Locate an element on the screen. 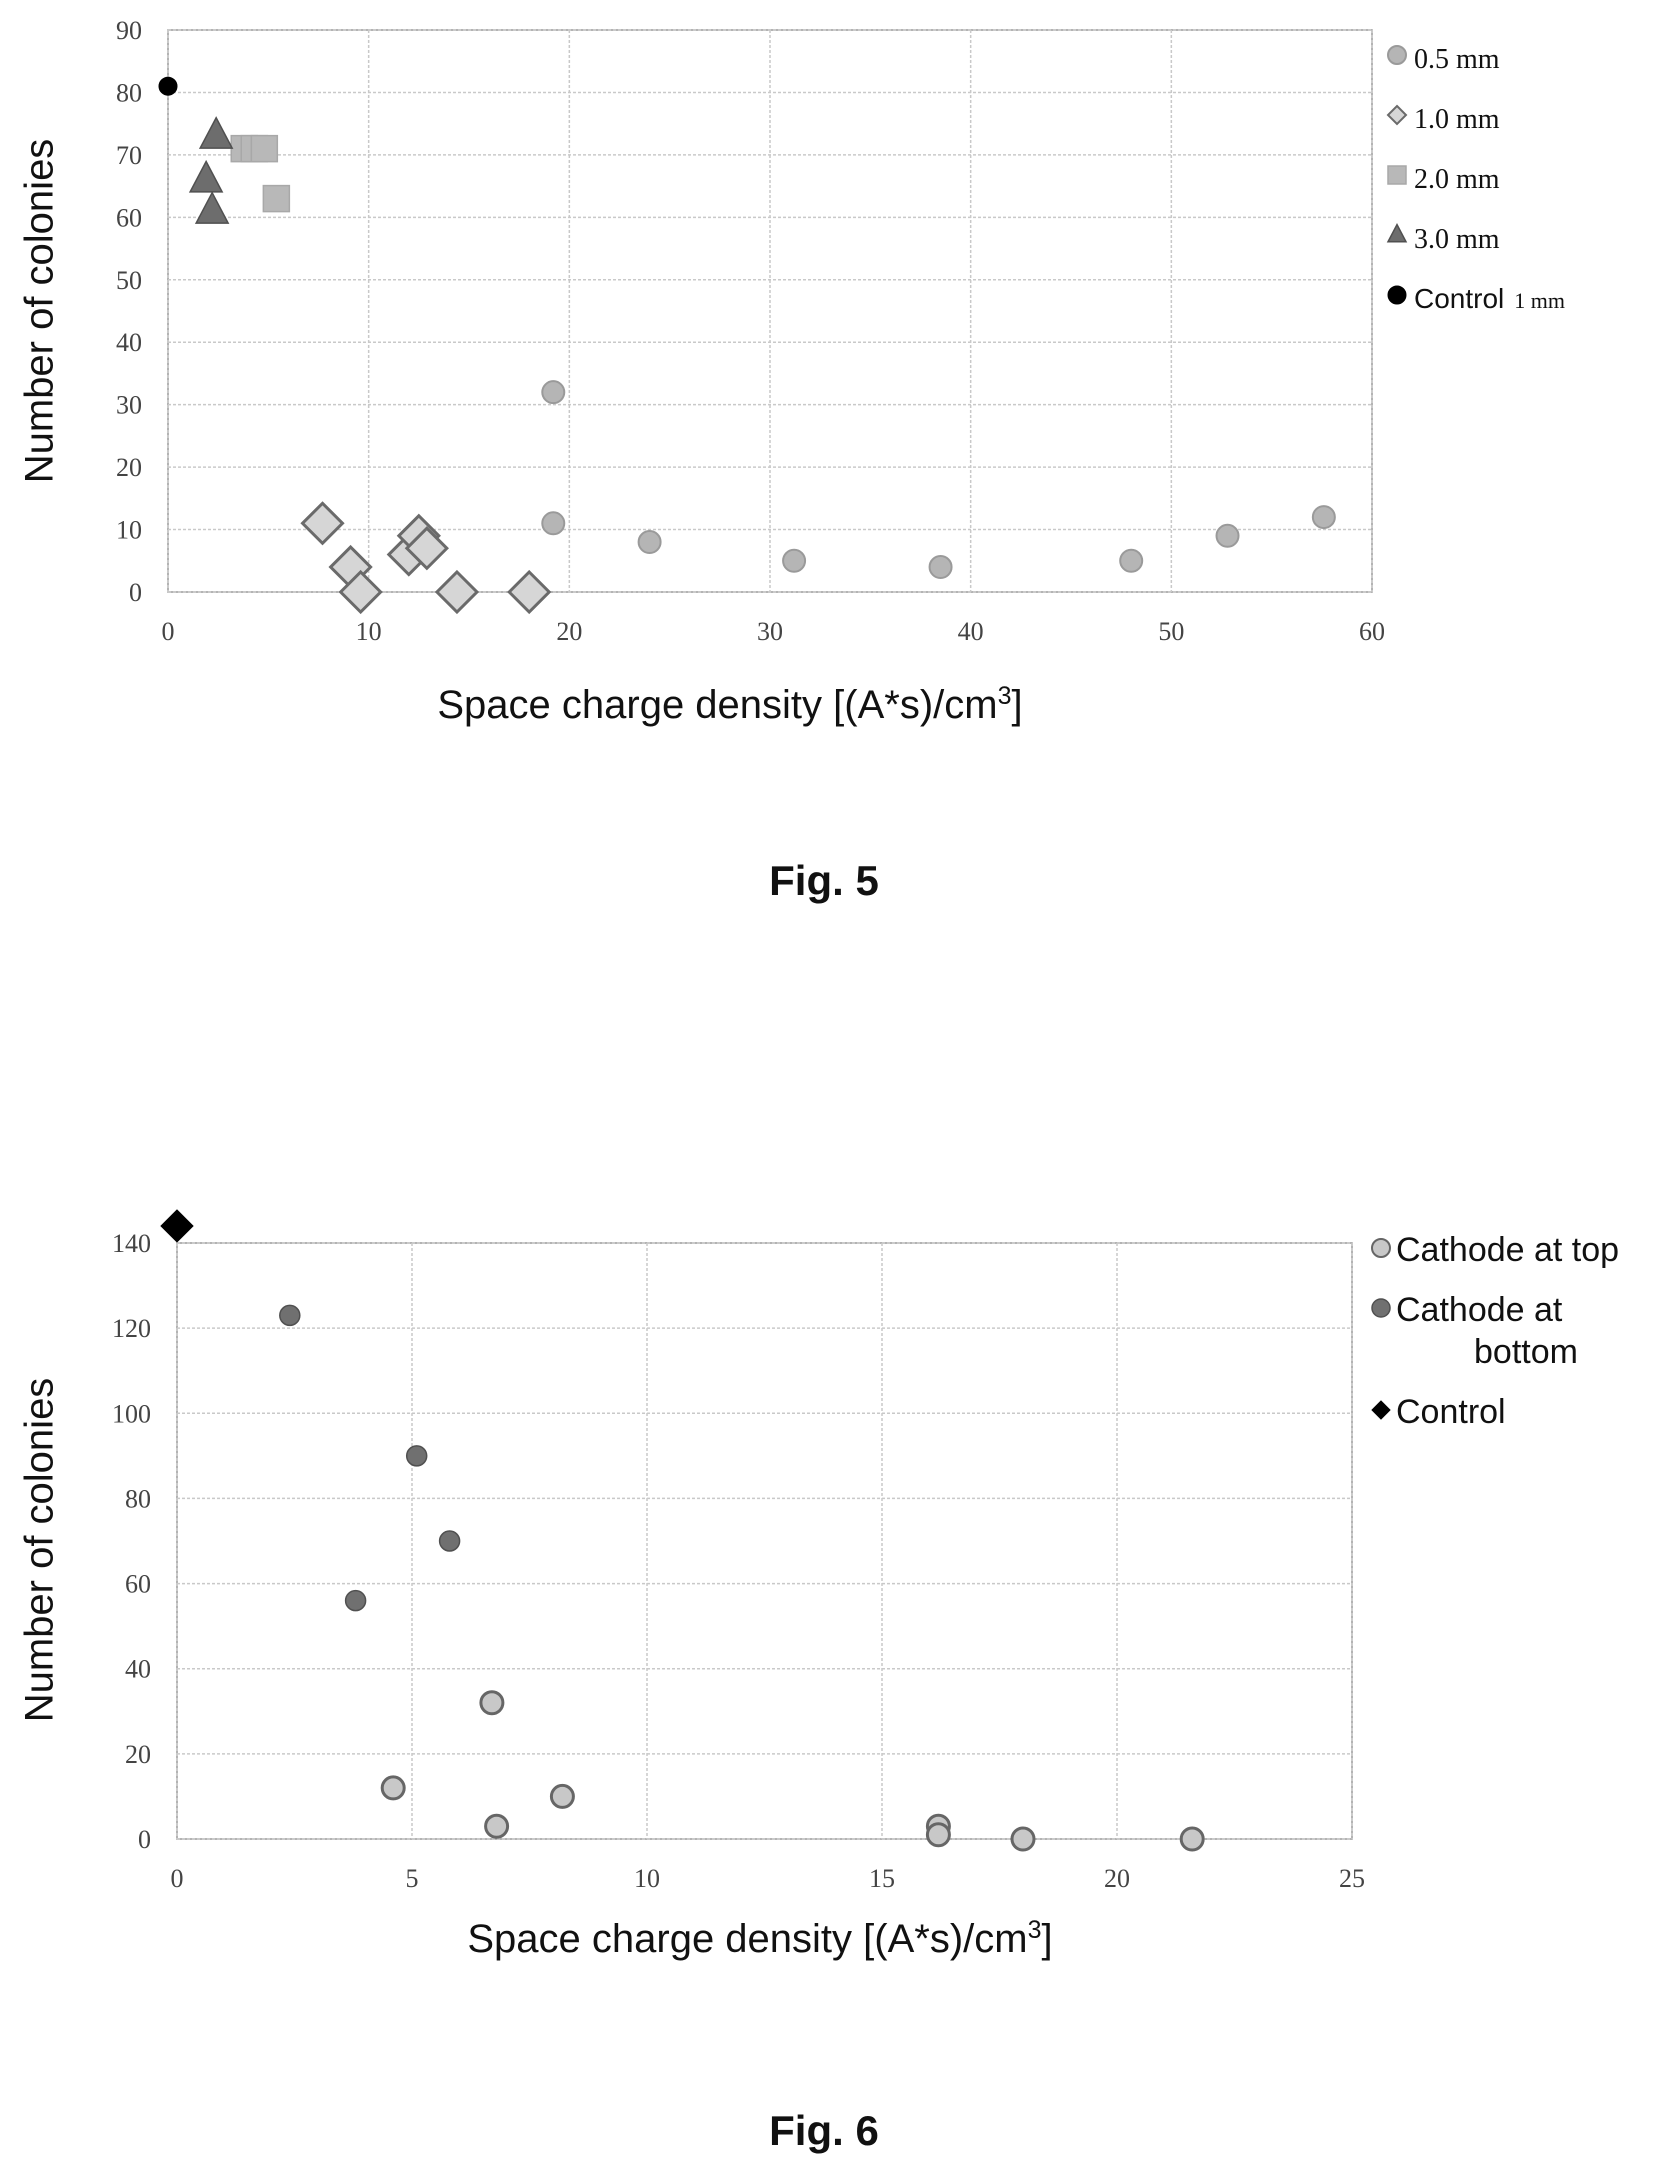 Image resolution: width=1678 pixels, height=2173 pixels. legend-label: 3.0 mm is located at coordinates (1457, 239).